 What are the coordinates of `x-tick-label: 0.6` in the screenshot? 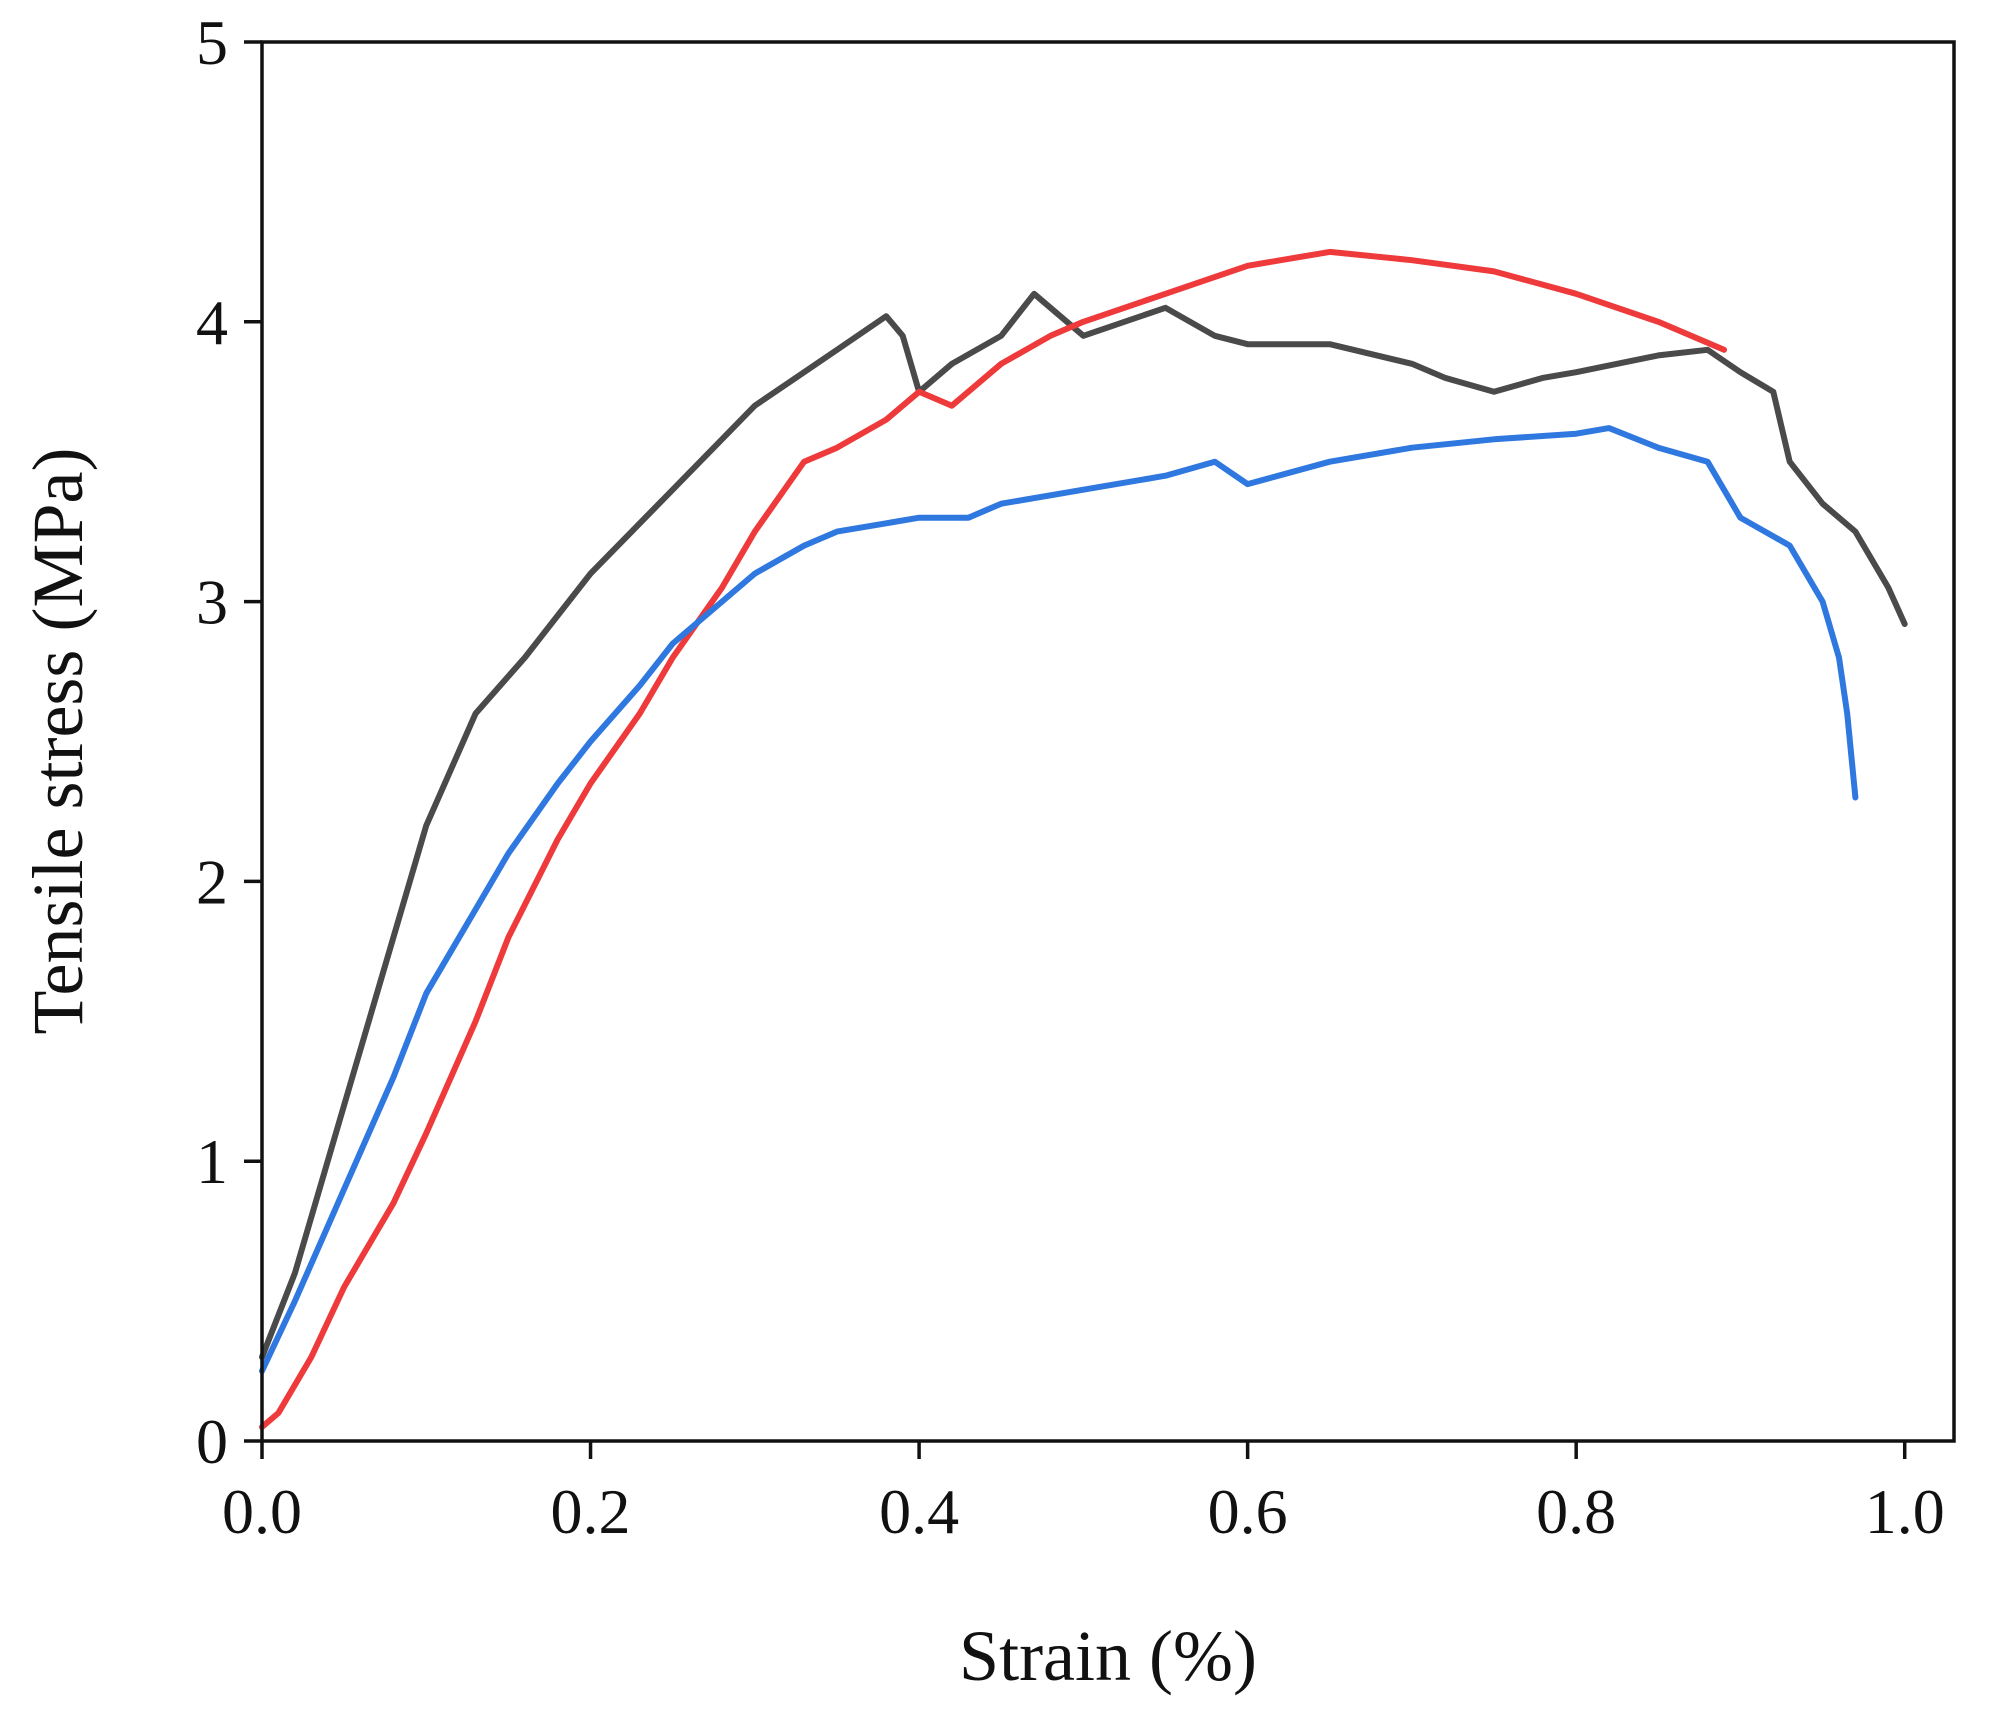 It's located at (1248, 1511).